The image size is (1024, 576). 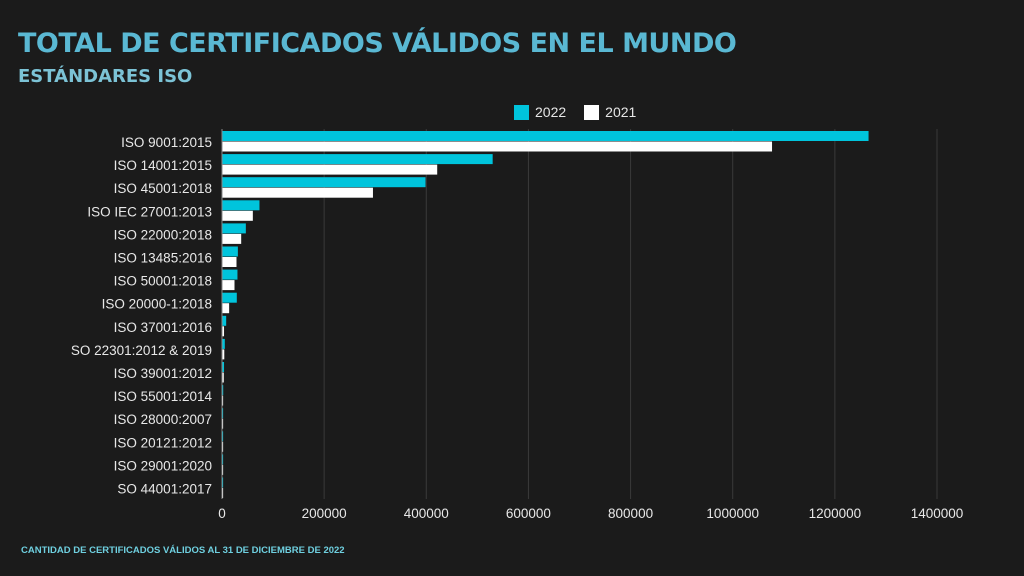 What do you see at coordinates (163, 373) in the screenshot?
I see `y-category-label: ISO 39001:2012` at bounding box center [163, 373].